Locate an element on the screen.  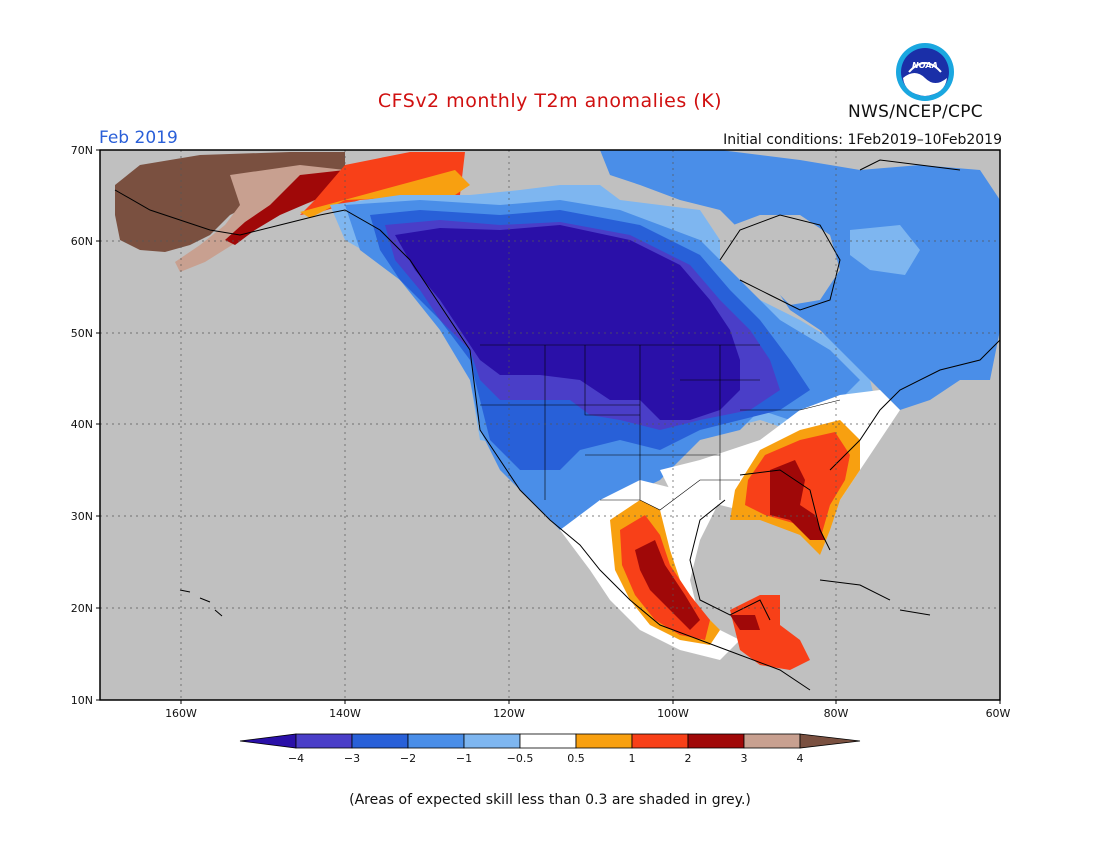
colorbar-label: −4 is located at coordinates (296, 758).